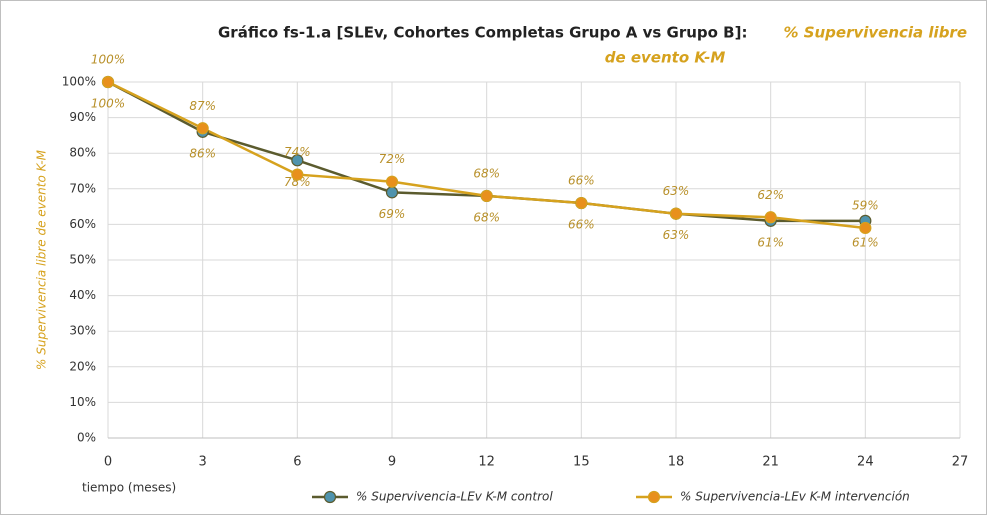 Image resolution: width=987 pixels, height=515 pixels. Describe the element at coordinates (392, 159) in the screenshot. I see `value-label: 72%` at that location.